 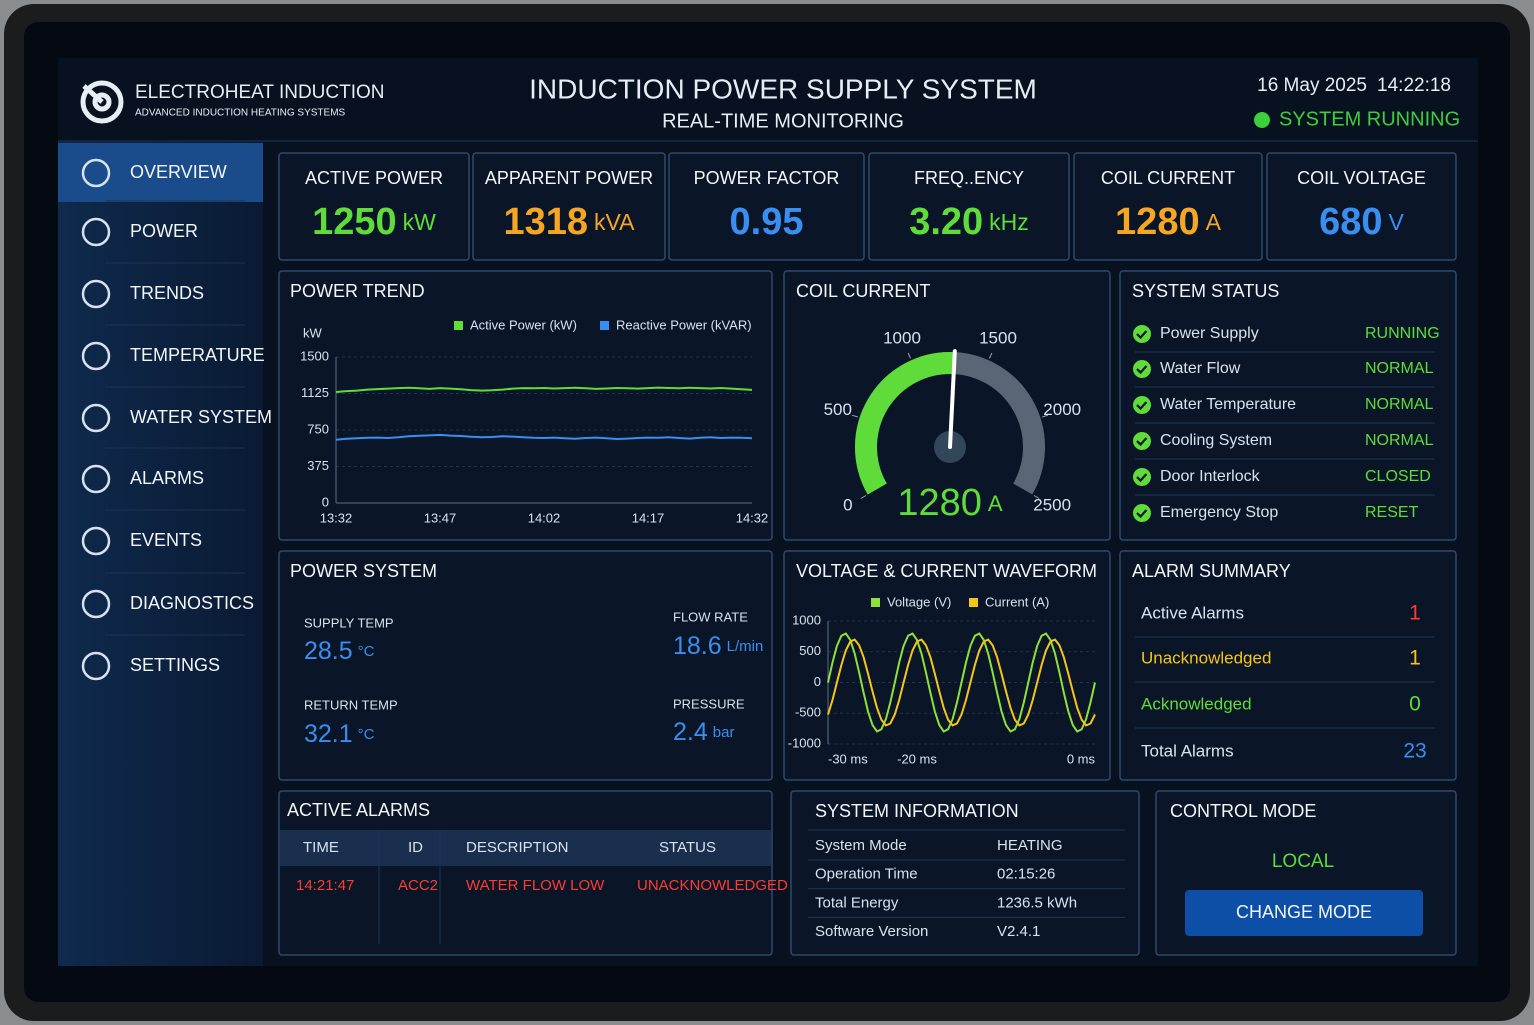 I want to click on gauge-tick-label: 500, so click(x=838, y=409).